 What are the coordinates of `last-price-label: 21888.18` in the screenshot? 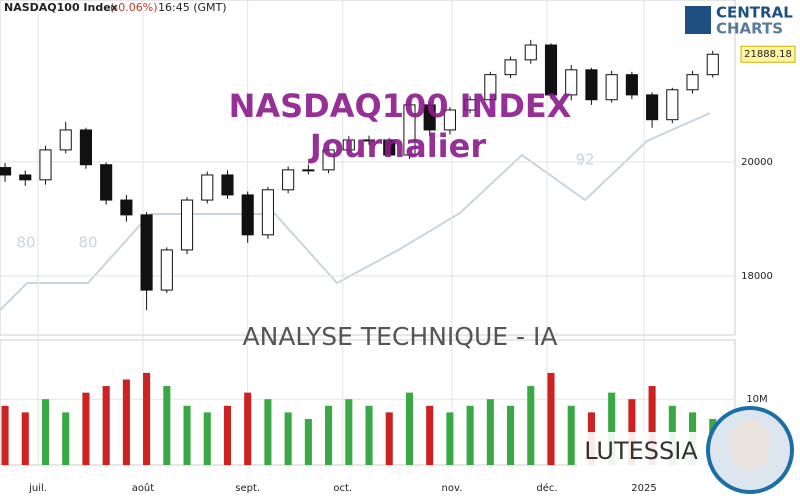 It's located at (768, 54).